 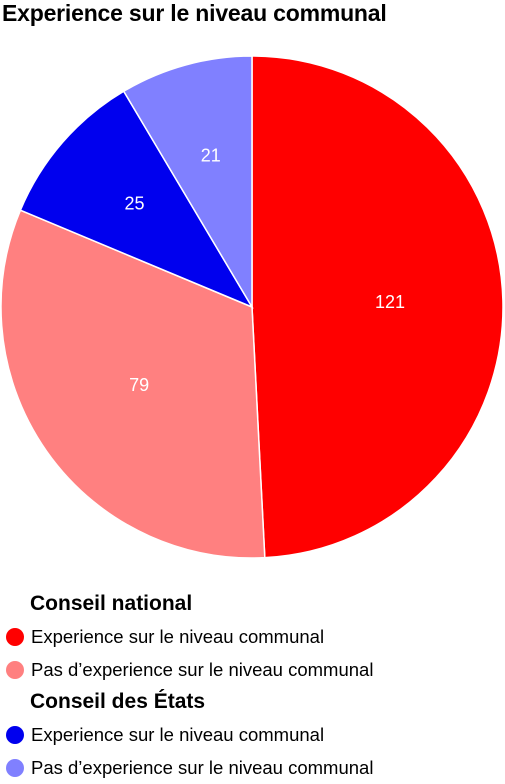 I want to click on legend-item-cn-experience: Experience sur le niveau communal, so click(x=253, y=636).